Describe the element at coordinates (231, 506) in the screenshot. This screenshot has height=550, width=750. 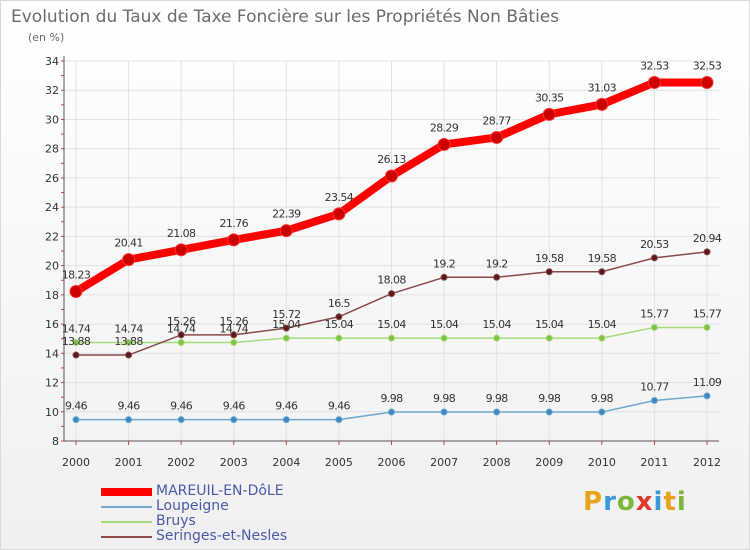
I see `legend-item: Loupeigne` at that location.